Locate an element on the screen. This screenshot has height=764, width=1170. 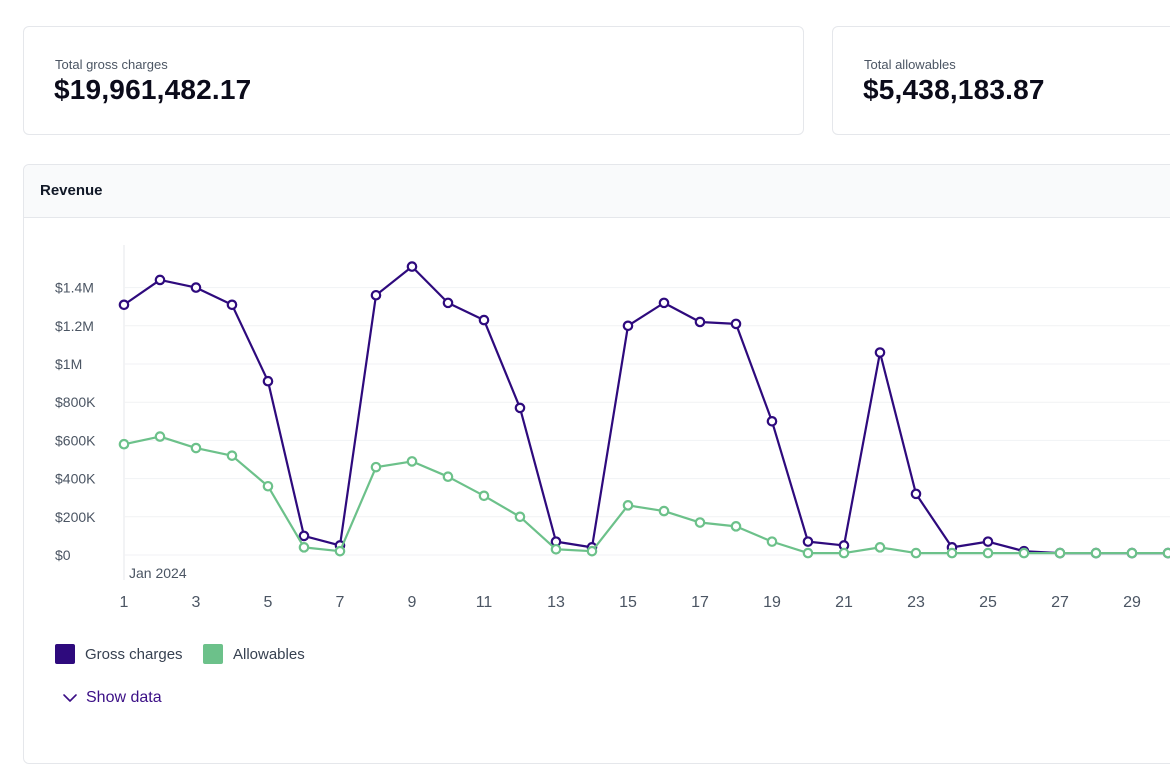
x-tick-label: 21 is located at coordinates (844, 602).